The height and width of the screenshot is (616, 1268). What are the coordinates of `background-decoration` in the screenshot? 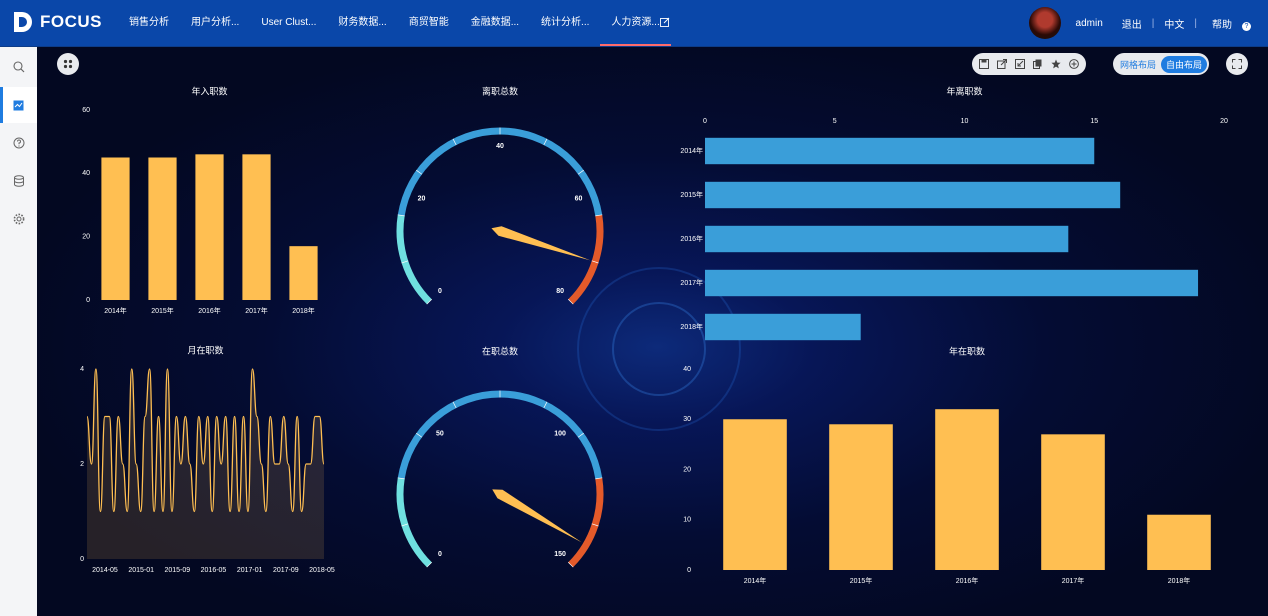 It's located at (659, 349).